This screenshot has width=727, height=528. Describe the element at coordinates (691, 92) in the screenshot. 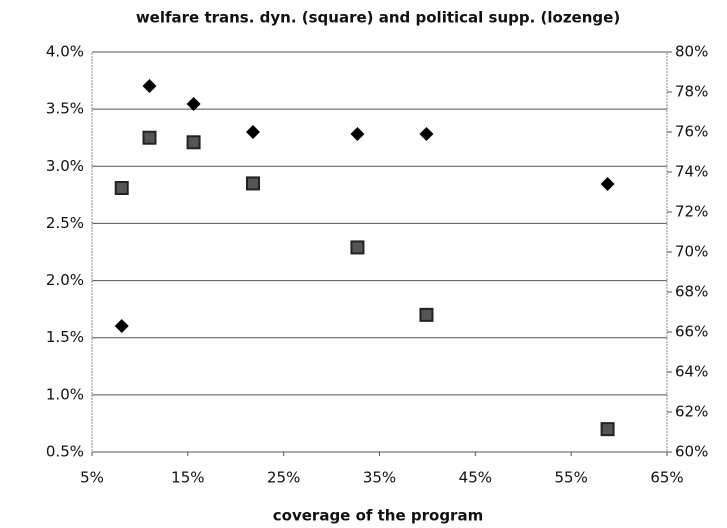

I see `y2-tick-label: 78%` at that location.